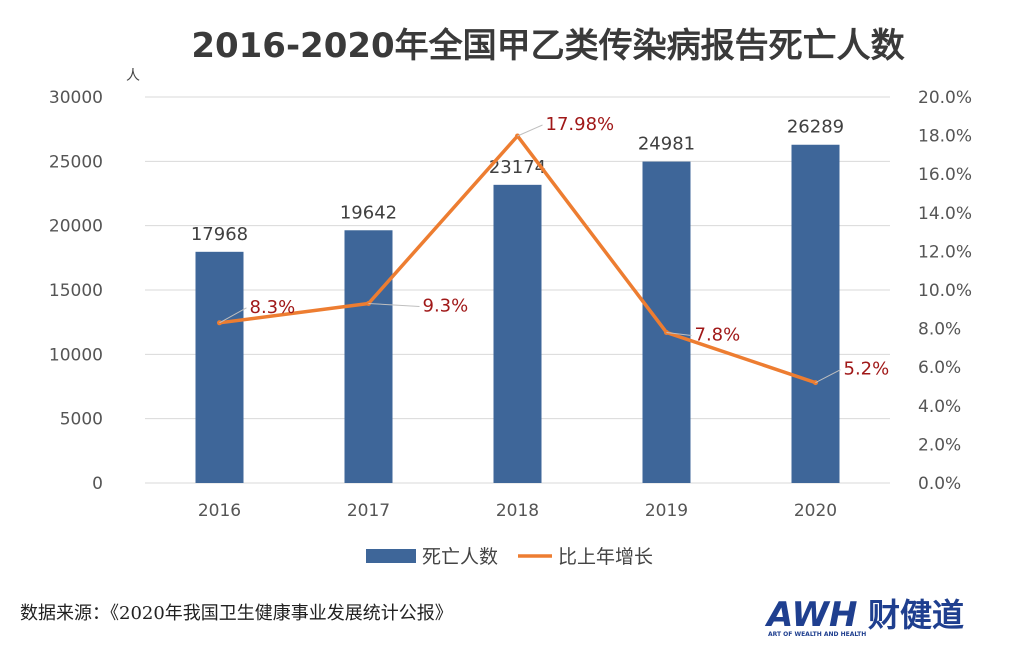 The width and height of the screenshot is (1021, 663). What do you see at coordinates (76, 227) in the screenshot?
I see `left-tick-label: 20000` at bounding box center [76, 227].